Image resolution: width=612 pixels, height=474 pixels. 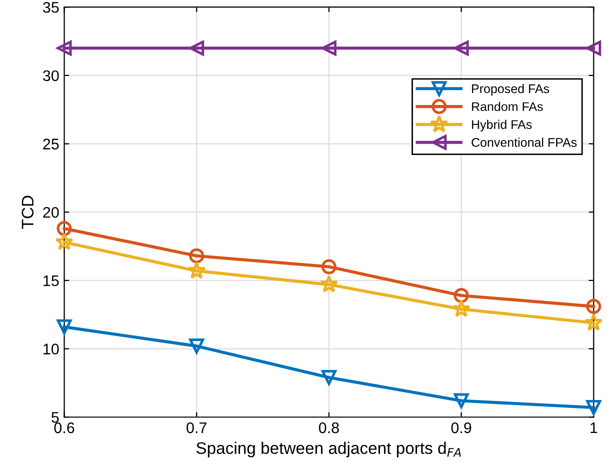 What do you see at coordinates (50, 76) in the screenshot?
I see `y-tick-label: 30` at bounding box center [50, 76].